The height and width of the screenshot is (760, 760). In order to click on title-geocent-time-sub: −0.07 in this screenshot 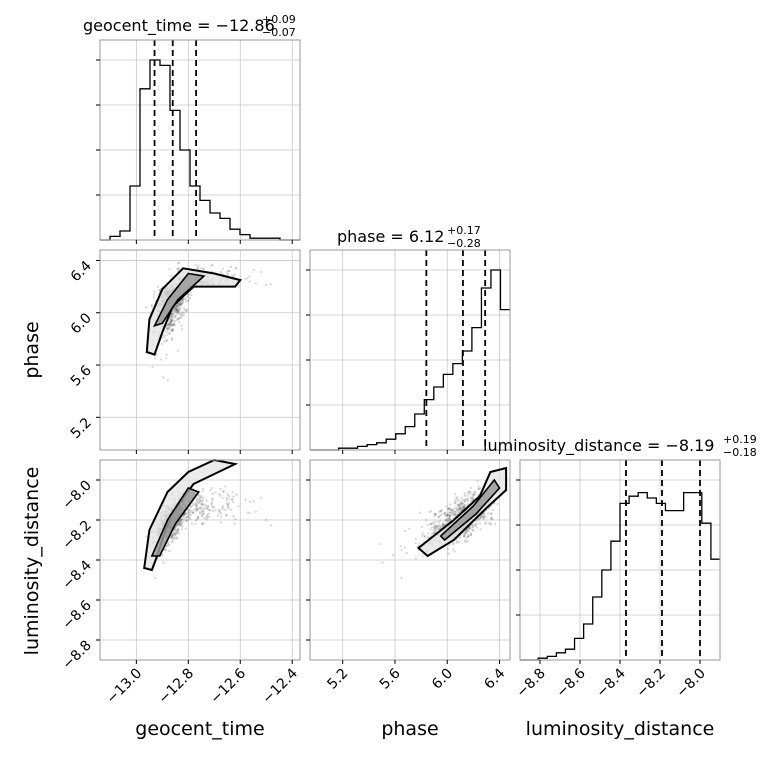, I will do `click(279, 32)`.